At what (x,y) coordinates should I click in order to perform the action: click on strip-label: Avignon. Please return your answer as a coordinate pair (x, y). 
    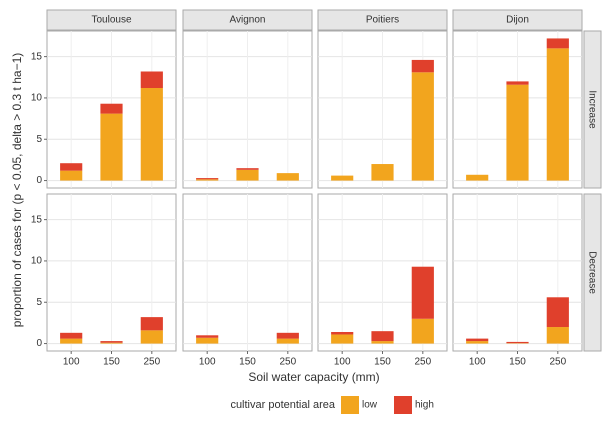
    Looking at the image, I should click on (248, 20).